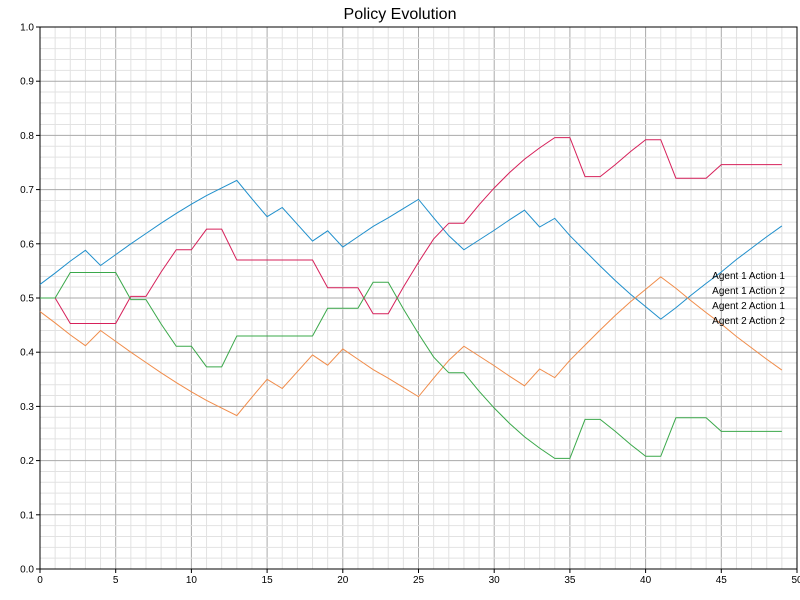  I want to click on x-tick-label: 25, so click(419, 580).